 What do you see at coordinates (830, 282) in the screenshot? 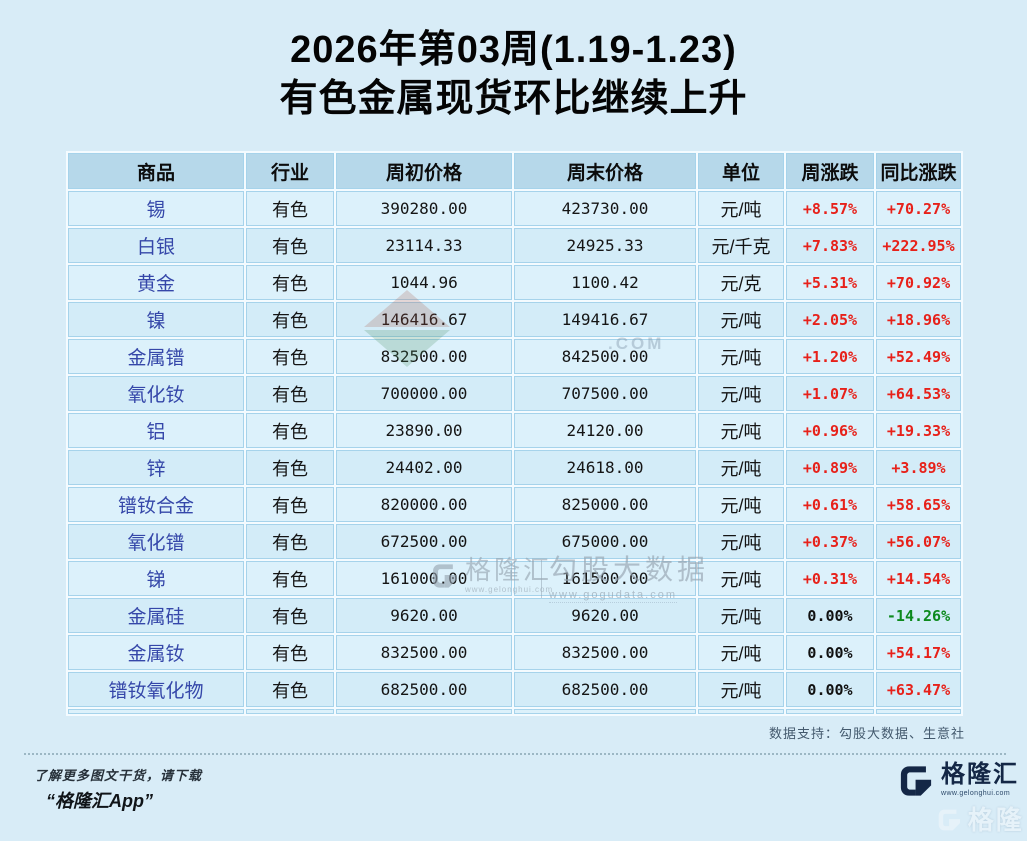
I see `cell-weekly-change: +5.31%` at bounding box center [830, 282].